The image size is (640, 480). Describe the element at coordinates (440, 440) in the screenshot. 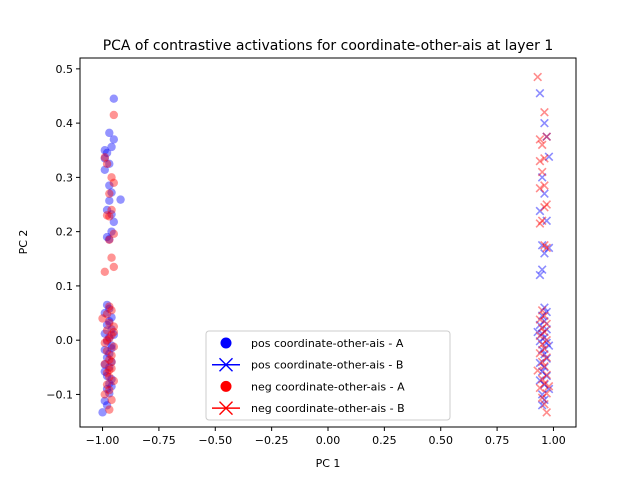

I see `x-tick-label: 0.50` at that location.